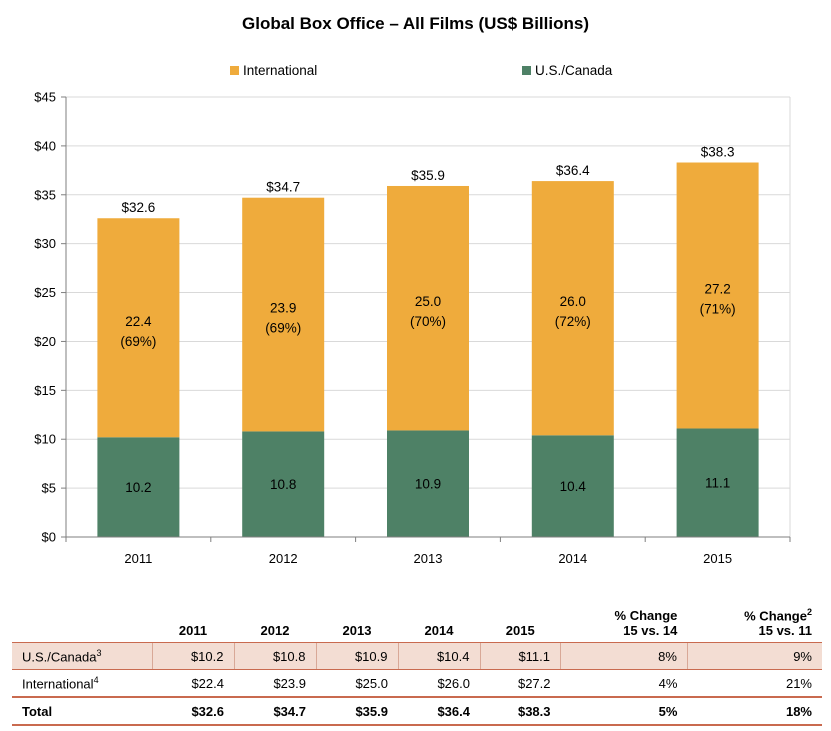  Describe the element at coordinates (193, 711) in the screenshot. I see `table-cell: $32.6` at that location.